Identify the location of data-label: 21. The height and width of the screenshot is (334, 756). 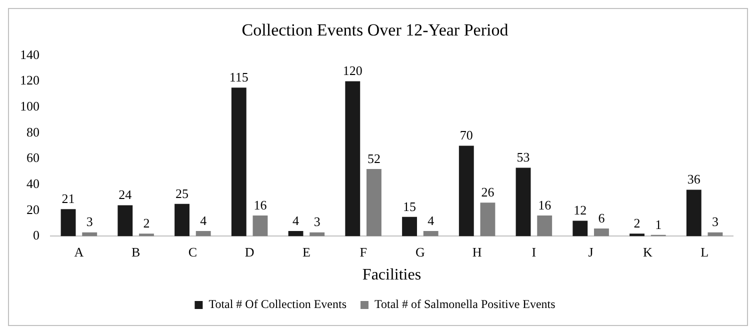
(68, 198).